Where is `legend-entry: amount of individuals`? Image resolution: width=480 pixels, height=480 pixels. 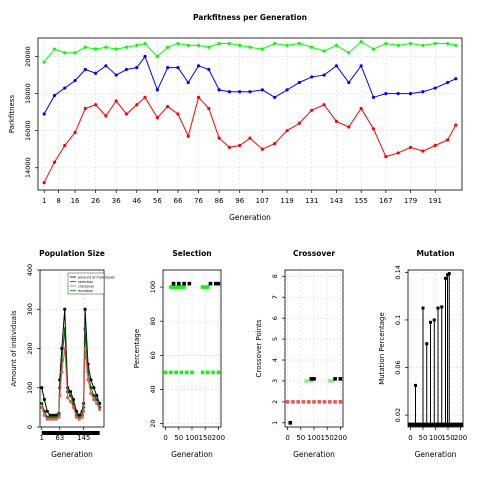
legend-entry: amount of individuals is located at coordinates (96, 278).